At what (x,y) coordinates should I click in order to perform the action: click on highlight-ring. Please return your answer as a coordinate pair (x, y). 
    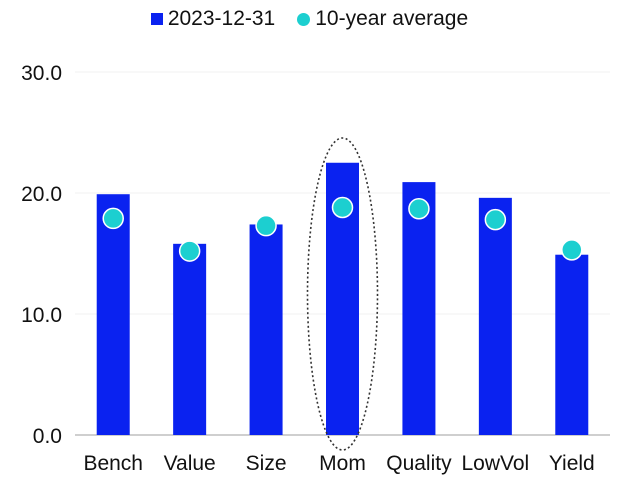
    Looking at the image, I should click on (342, 294).